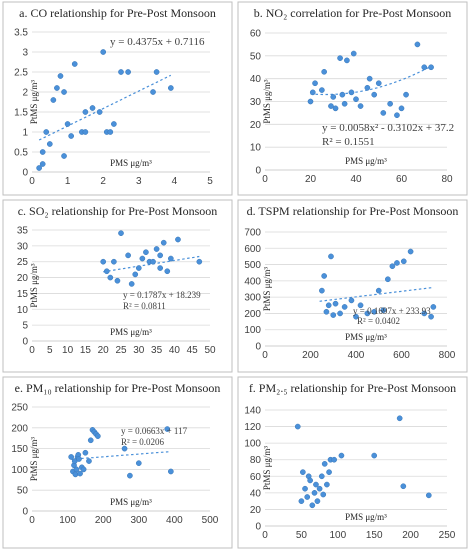  I want to click on y-tick-label: 200, so click(252, 314).